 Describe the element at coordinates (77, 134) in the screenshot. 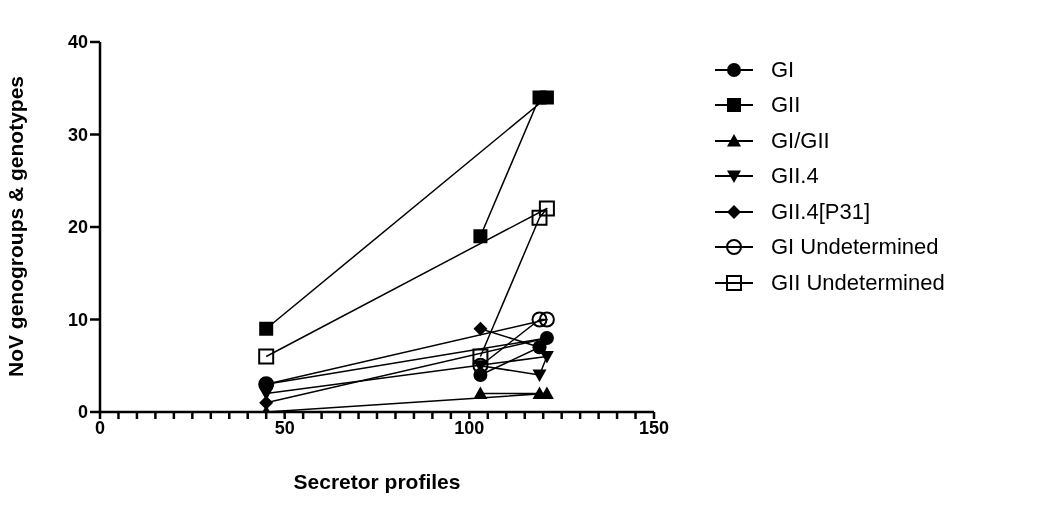

I see `y-tick-label: 30` at that location.